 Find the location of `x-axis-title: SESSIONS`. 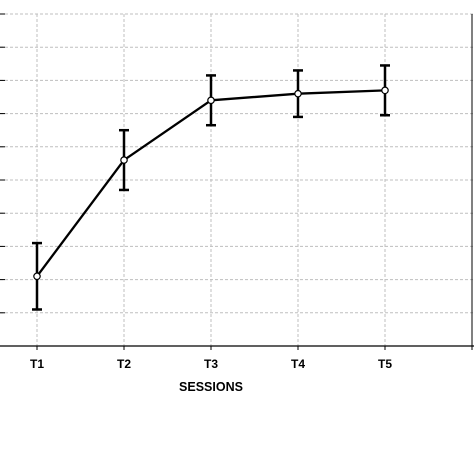

x-axis-title: SESSIONS is located at coordinates (211, 387).